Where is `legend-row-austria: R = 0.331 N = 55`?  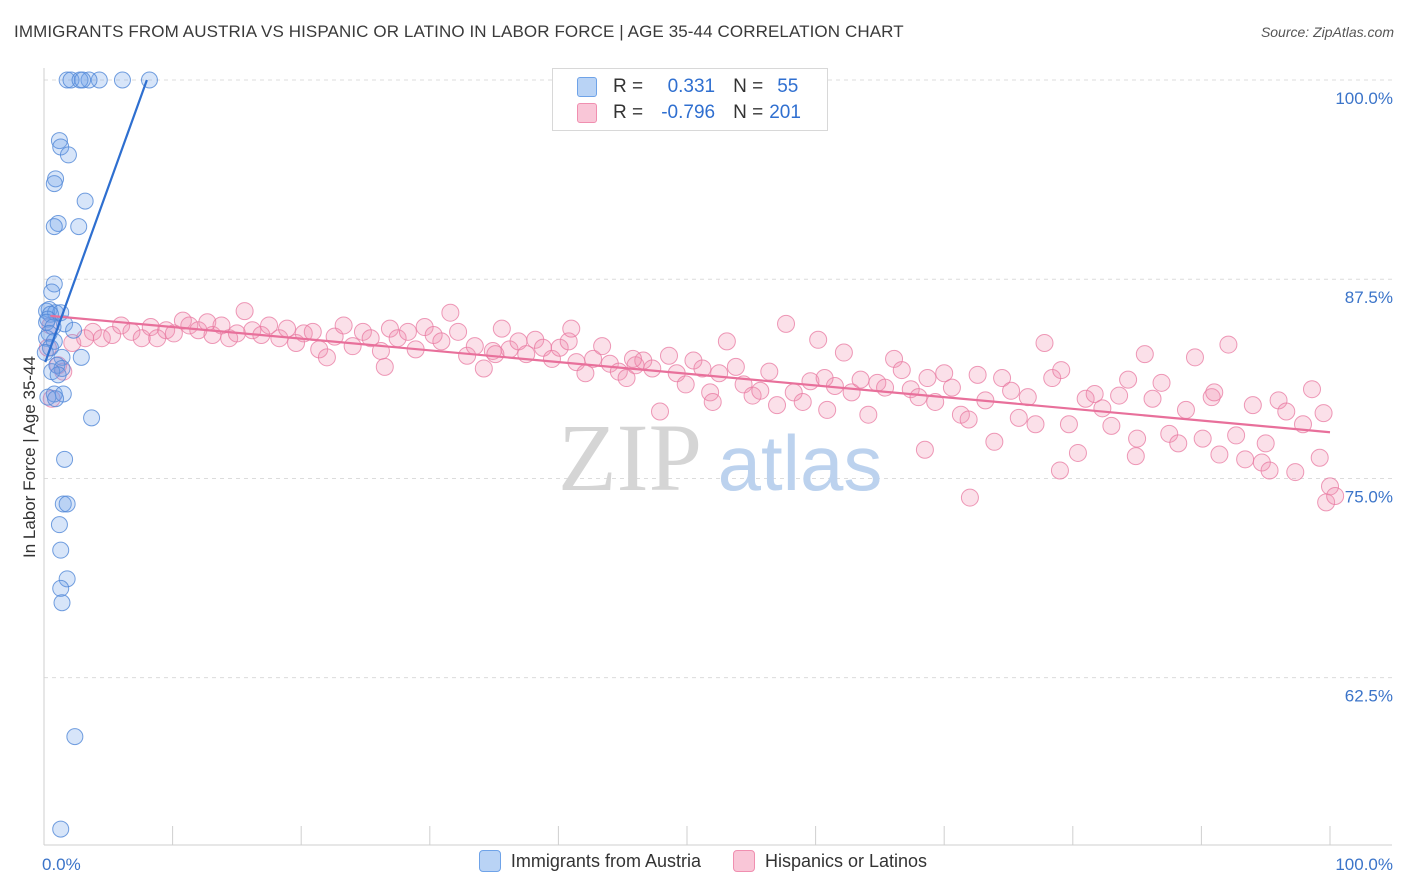 legend-row-austria: R = 0.331 N = 55 is located at coordinates (687, 87).